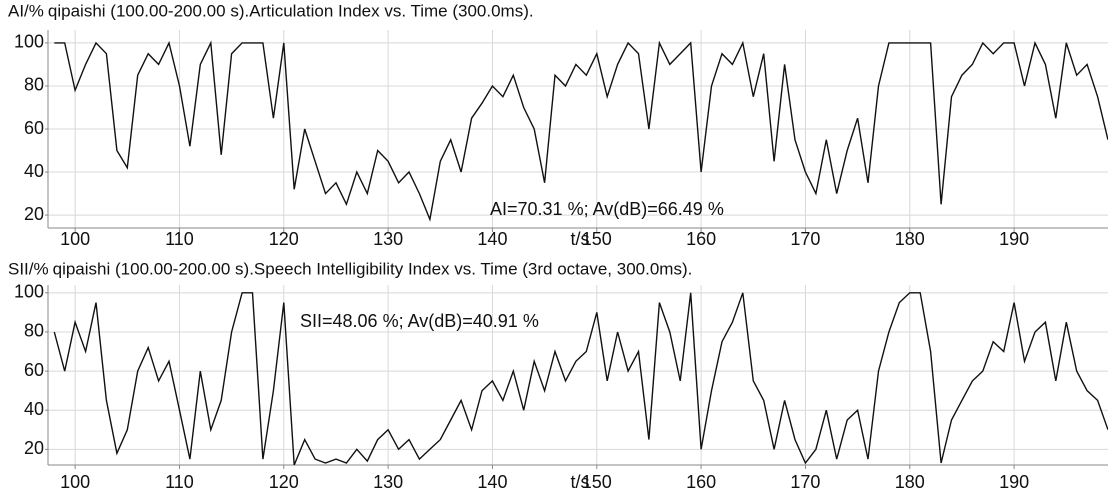 The width and height of the screenshot is (1108, 498). What do you see at coordinates (607, 209) in the screenshot?
I see `annotation: AI=70.31 %; Av(dB)=66.49 %` at bounding box center [607, 209].